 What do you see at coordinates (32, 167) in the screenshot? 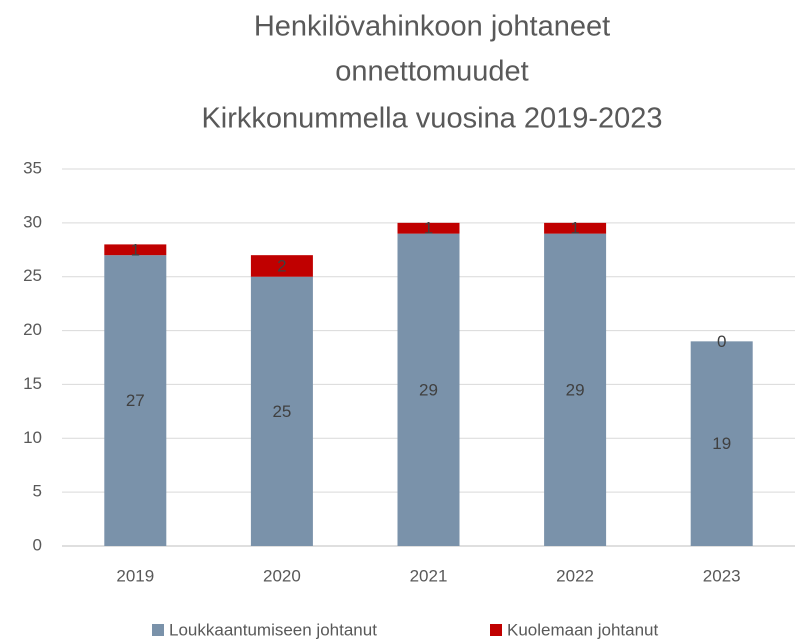
I see `y-tick-label: 35` at bounding box center [32, 167].